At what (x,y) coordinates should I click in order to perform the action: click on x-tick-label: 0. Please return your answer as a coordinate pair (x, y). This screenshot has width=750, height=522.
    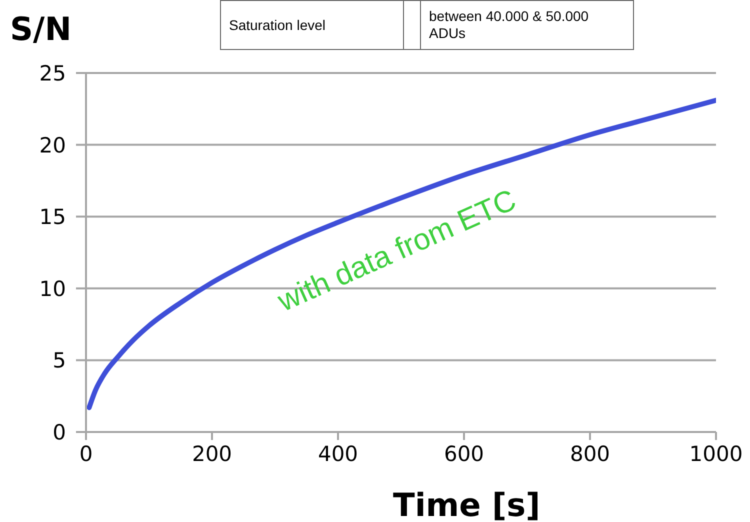
    Looking at the image, I should click on (86, 454).